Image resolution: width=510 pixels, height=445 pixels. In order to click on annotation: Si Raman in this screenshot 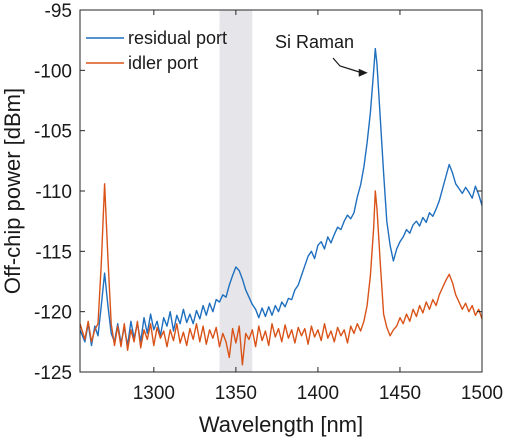, I will do `click(321, 54)`.